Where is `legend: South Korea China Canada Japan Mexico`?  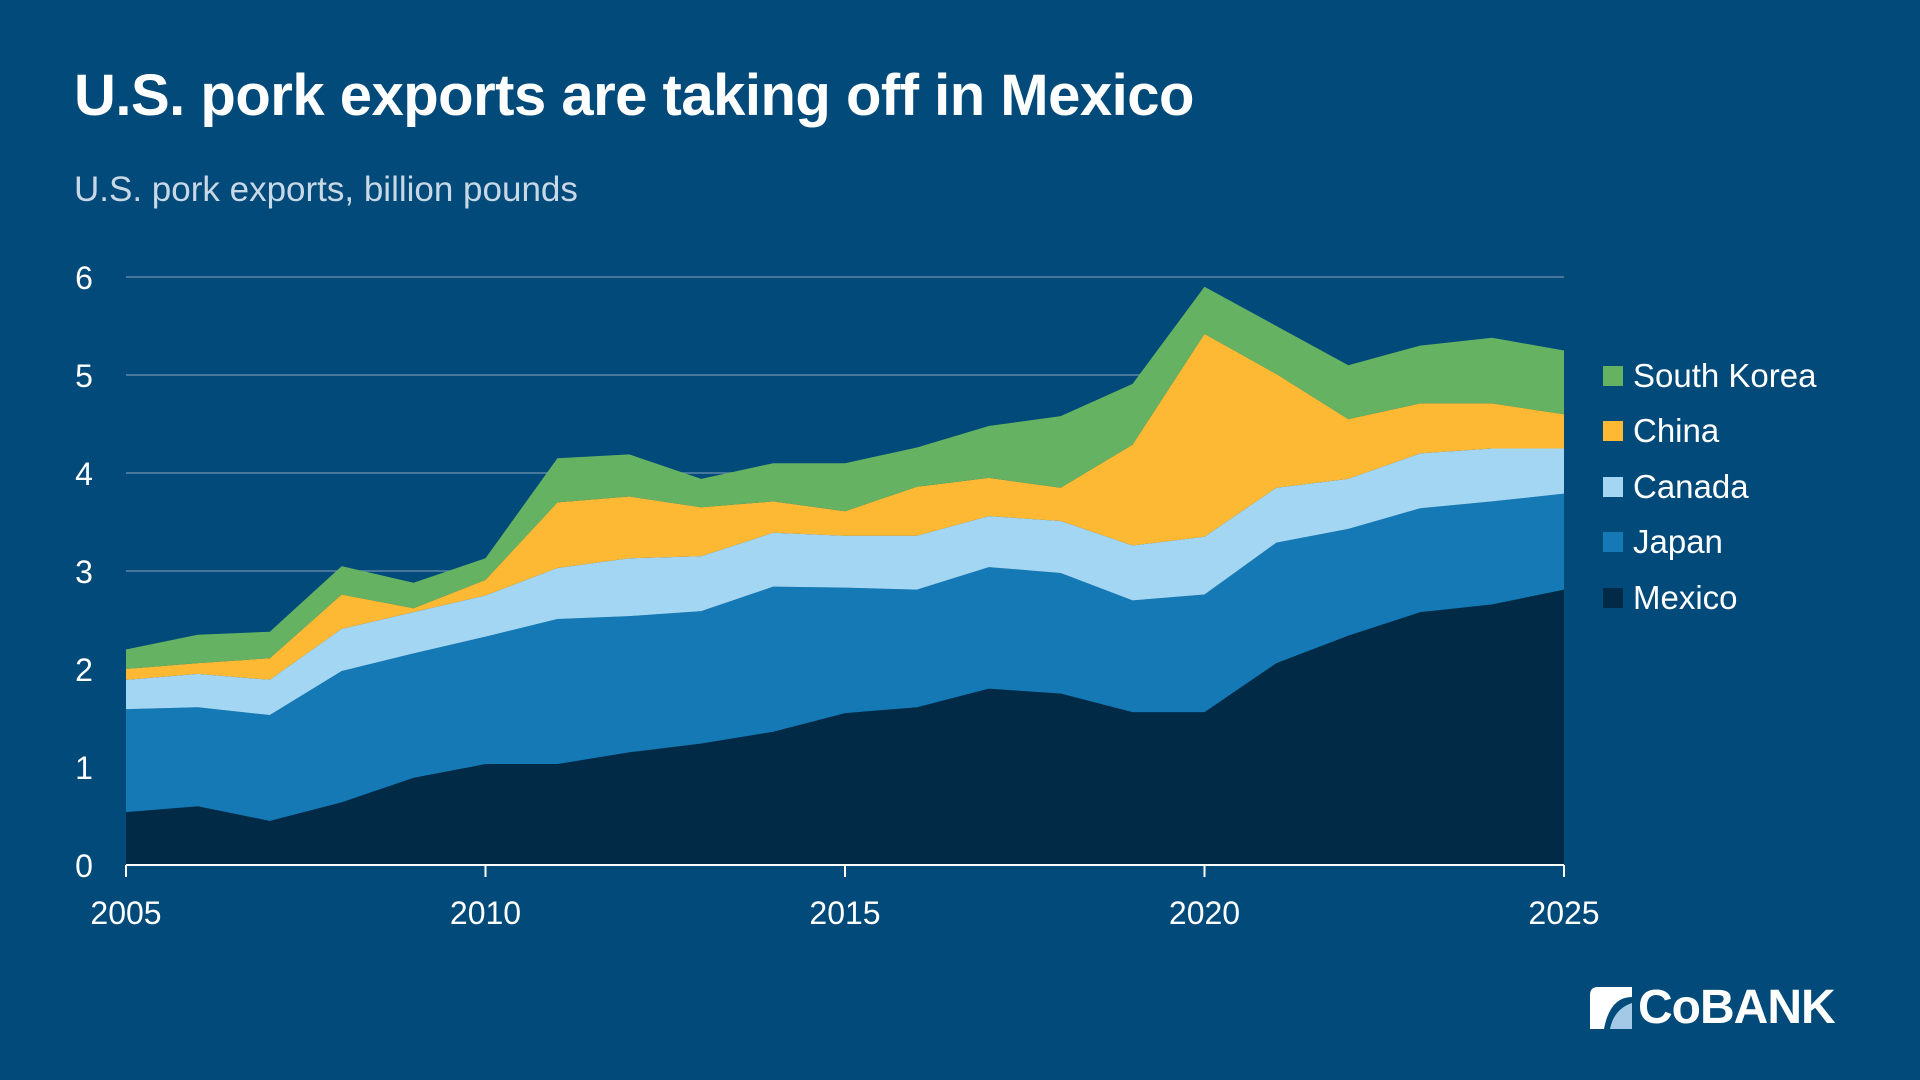
legend: South Korea China Canada Japan Mexico is located at coordinates (1709, 487).